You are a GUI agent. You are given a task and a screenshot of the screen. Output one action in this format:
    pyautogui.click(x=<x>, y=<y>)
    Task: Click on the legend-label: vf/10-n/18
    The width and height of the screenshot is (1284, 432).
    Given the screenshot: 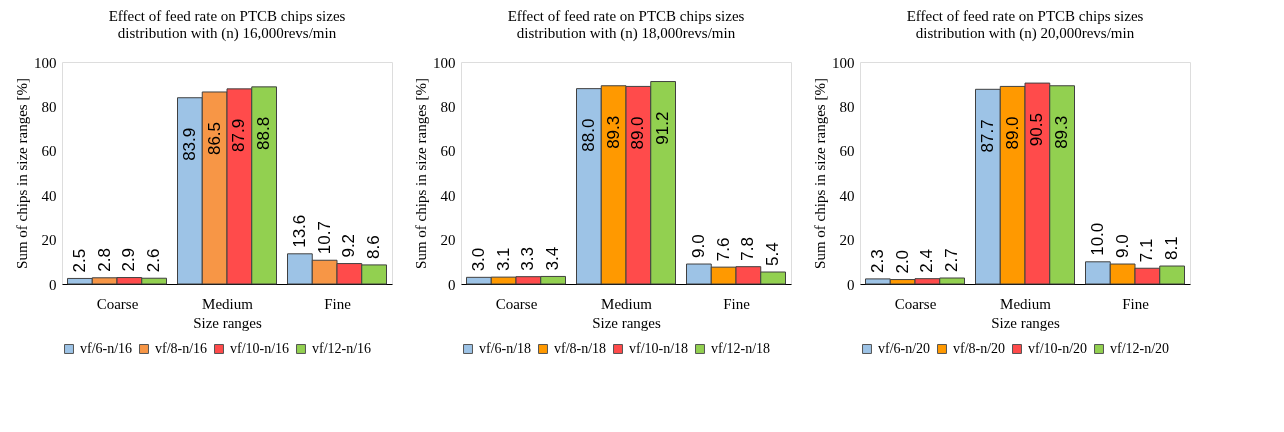 What is the action you would take?
    pyautogui.click(x=659, y=348)
    